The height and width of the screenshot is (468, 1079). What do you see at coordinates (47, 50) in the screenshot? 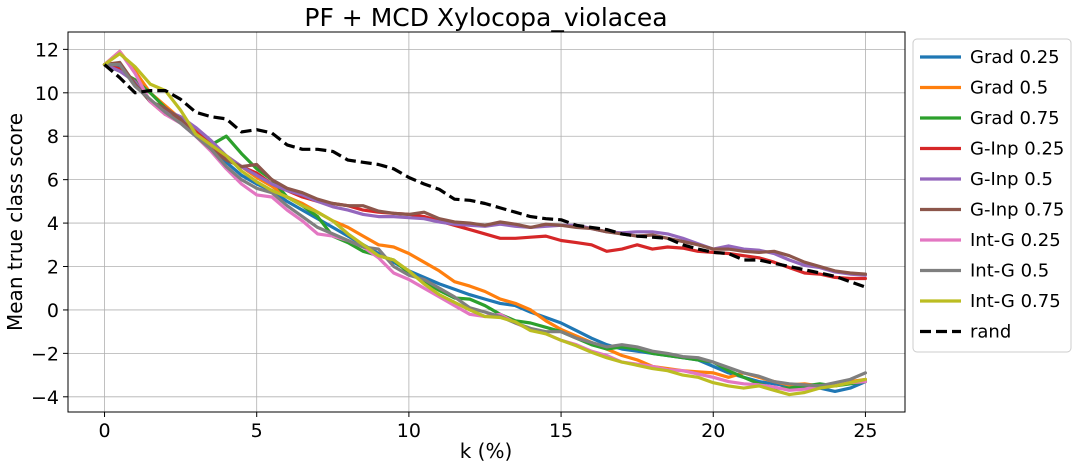
I see `y-tick-label: 12` at bounding box center [47, 50].